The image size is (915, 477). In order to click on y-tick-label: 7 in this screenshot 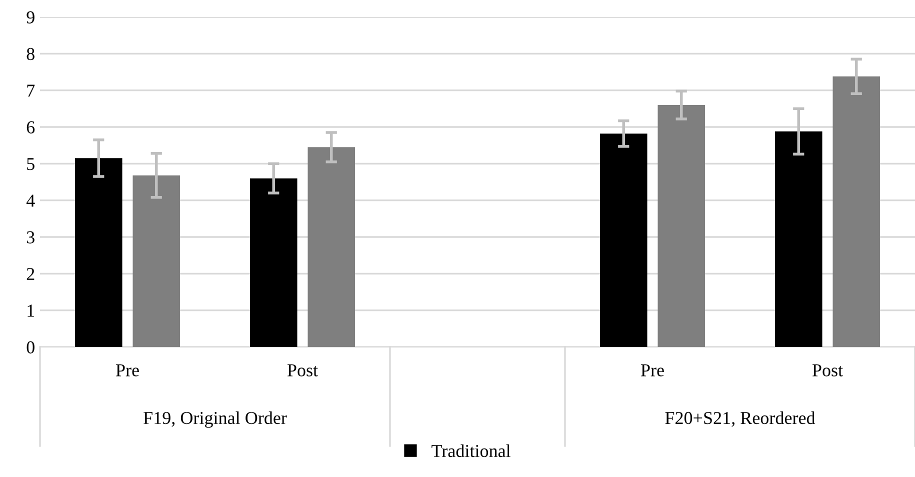, I will do `click(31, 90)`.